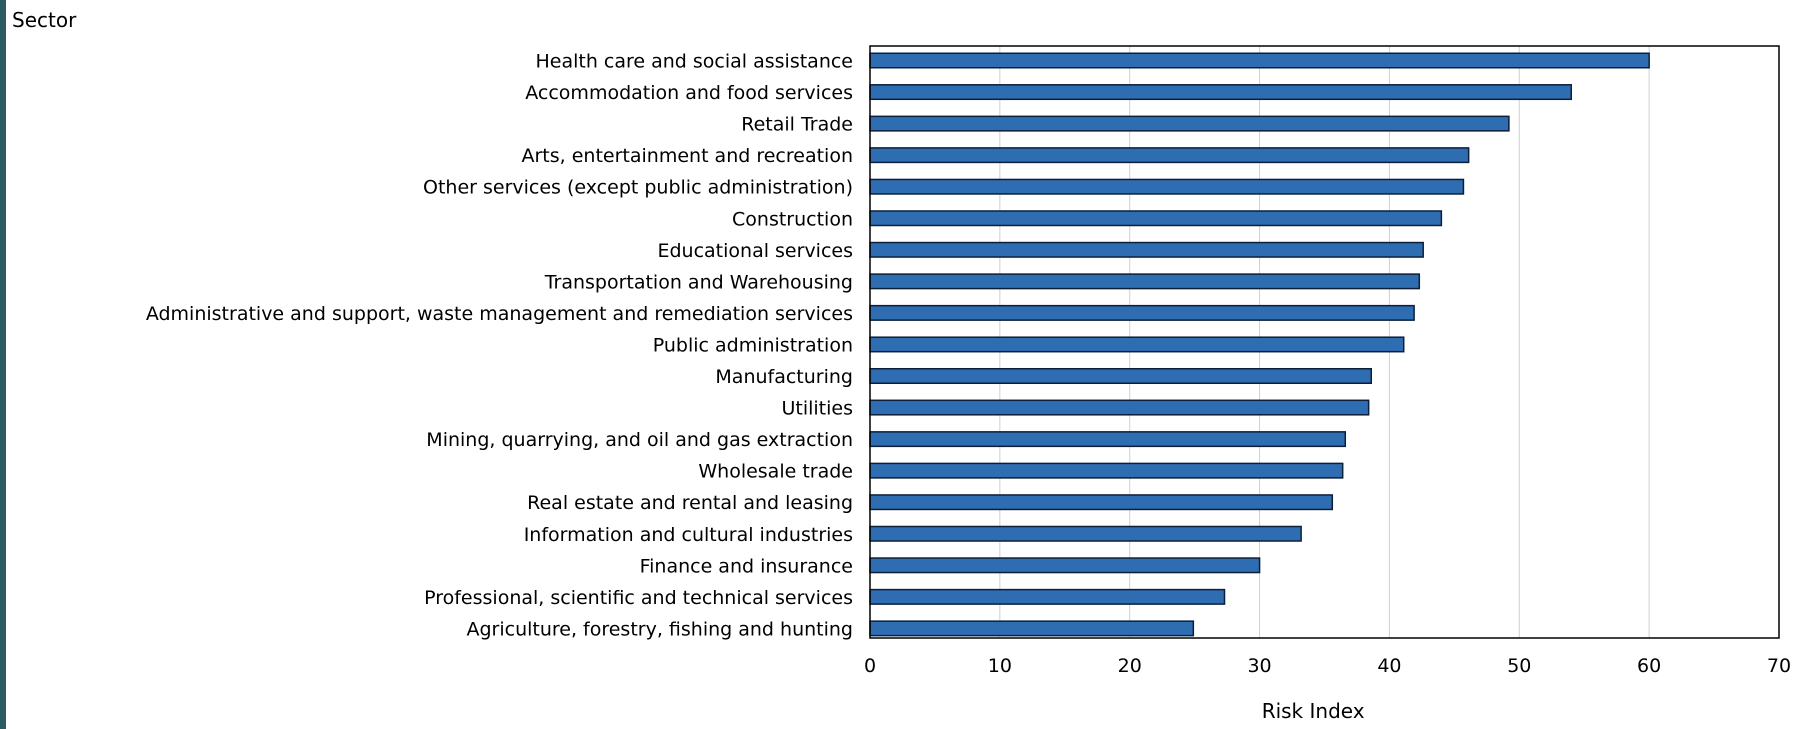  Describe the element at coordinates (1130, 666) in the screenshot. I see `x-tick-label: 20` at that location.